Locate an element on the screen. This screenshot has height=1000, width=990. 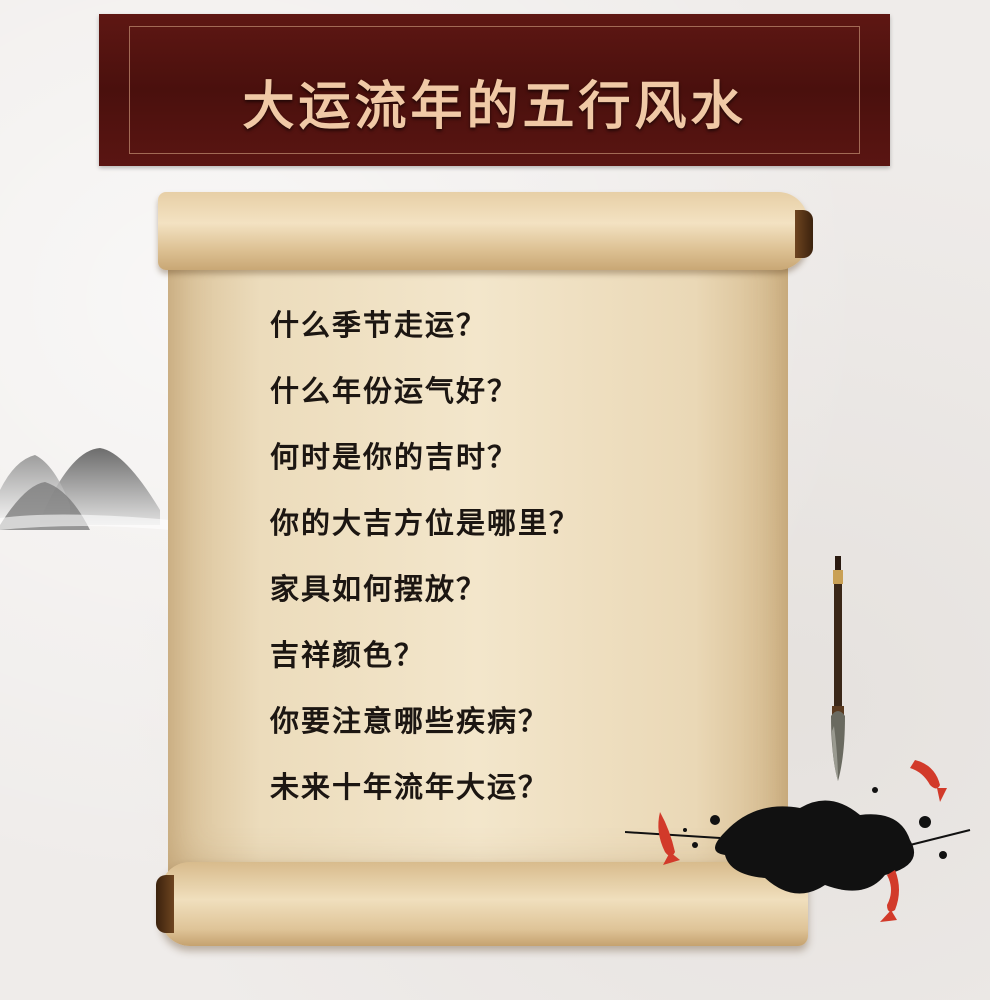
question-item: 家具如何摆放？ is located at coordinates (379, 589).